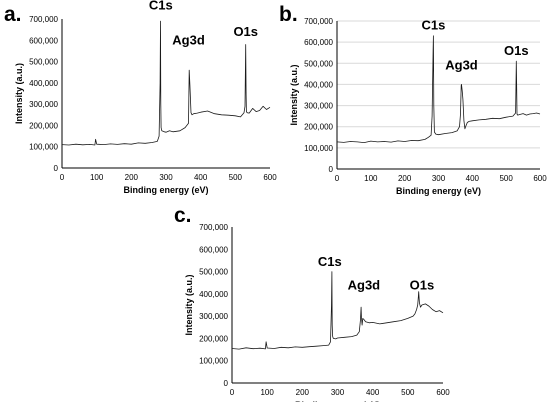  Describe the element at coordinates (288, 14) in the screenshot. I see `panel-label: b.` at that location.